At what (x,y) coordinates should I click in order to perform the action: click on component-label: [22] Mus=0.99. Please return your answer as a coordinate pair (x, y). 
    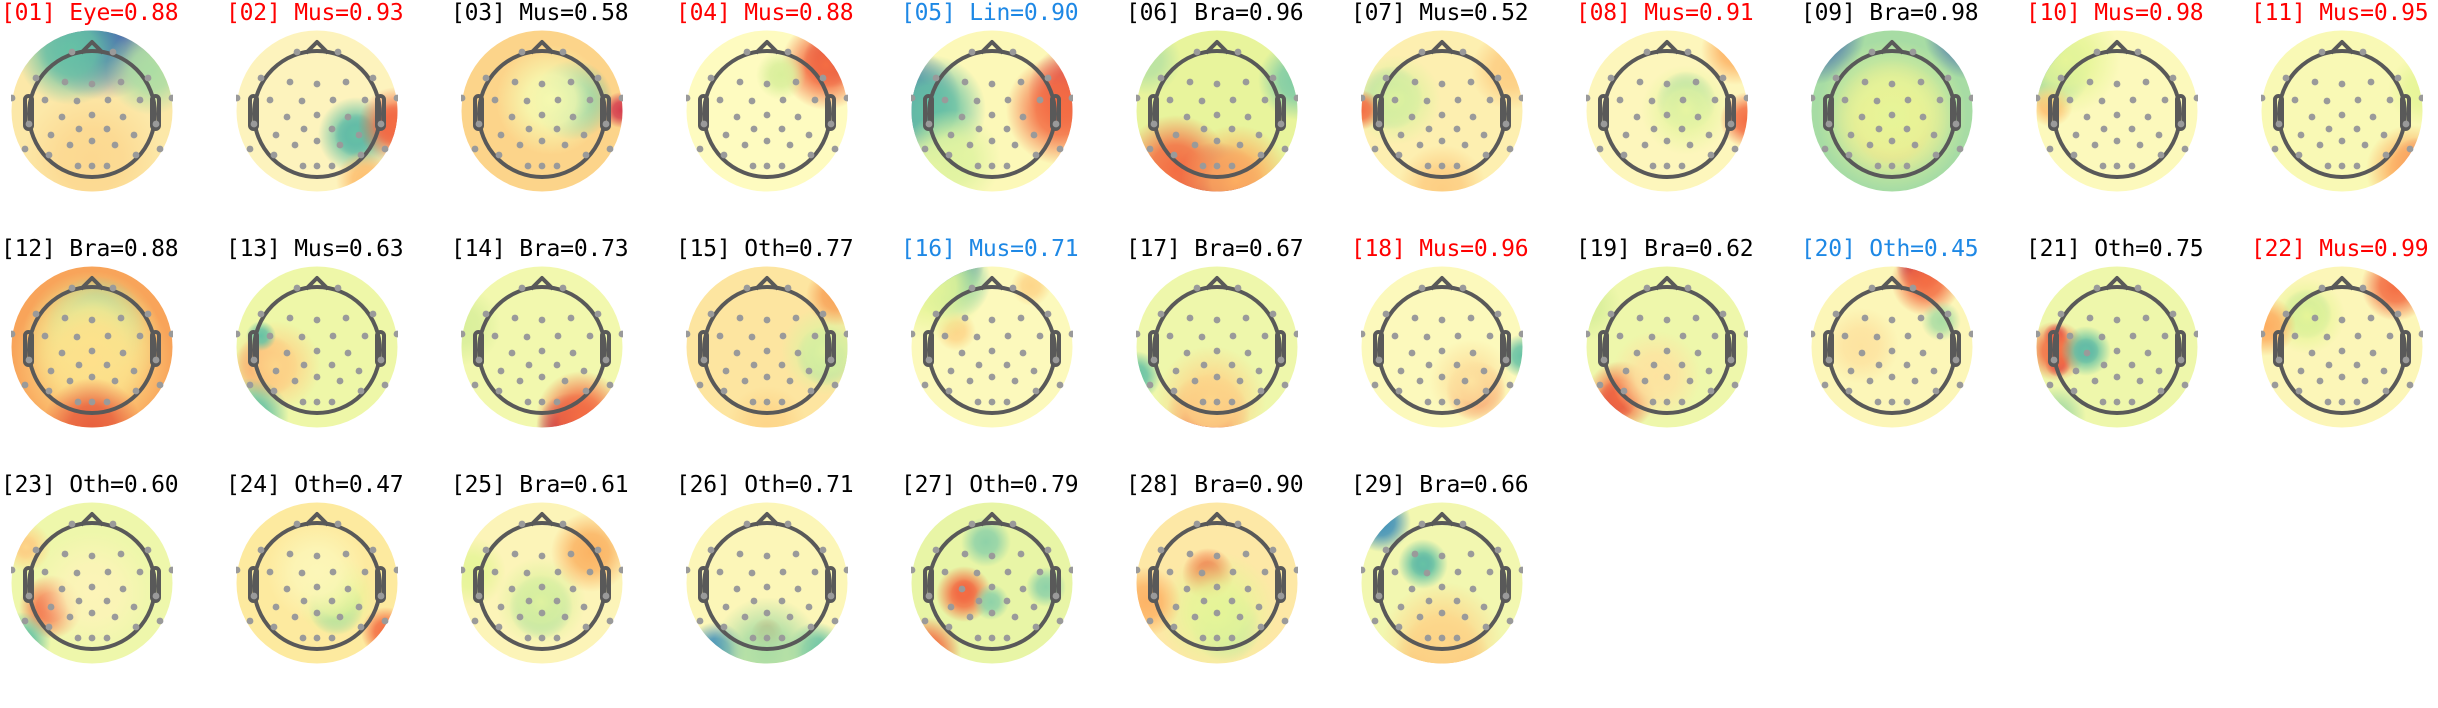
    Looking at the image, I should click on (2340, 249).